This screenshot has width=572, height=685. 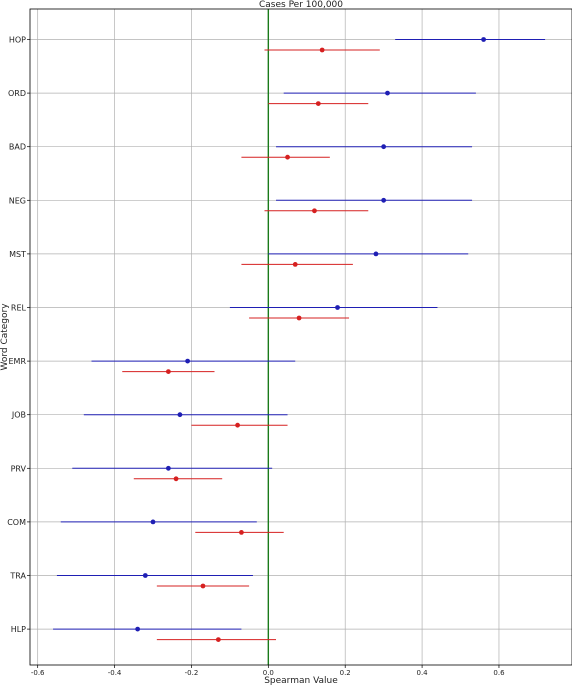 I want to click on category-label-com: COM, so click(x=16, y=522).